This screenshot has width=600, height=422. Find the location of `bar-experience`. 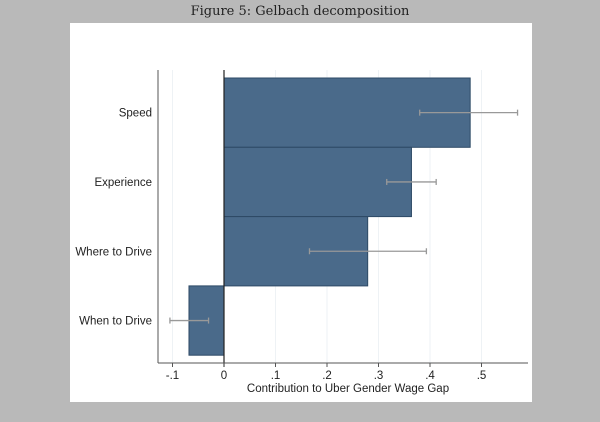

bar-experience is located at coordinates (317, 182).